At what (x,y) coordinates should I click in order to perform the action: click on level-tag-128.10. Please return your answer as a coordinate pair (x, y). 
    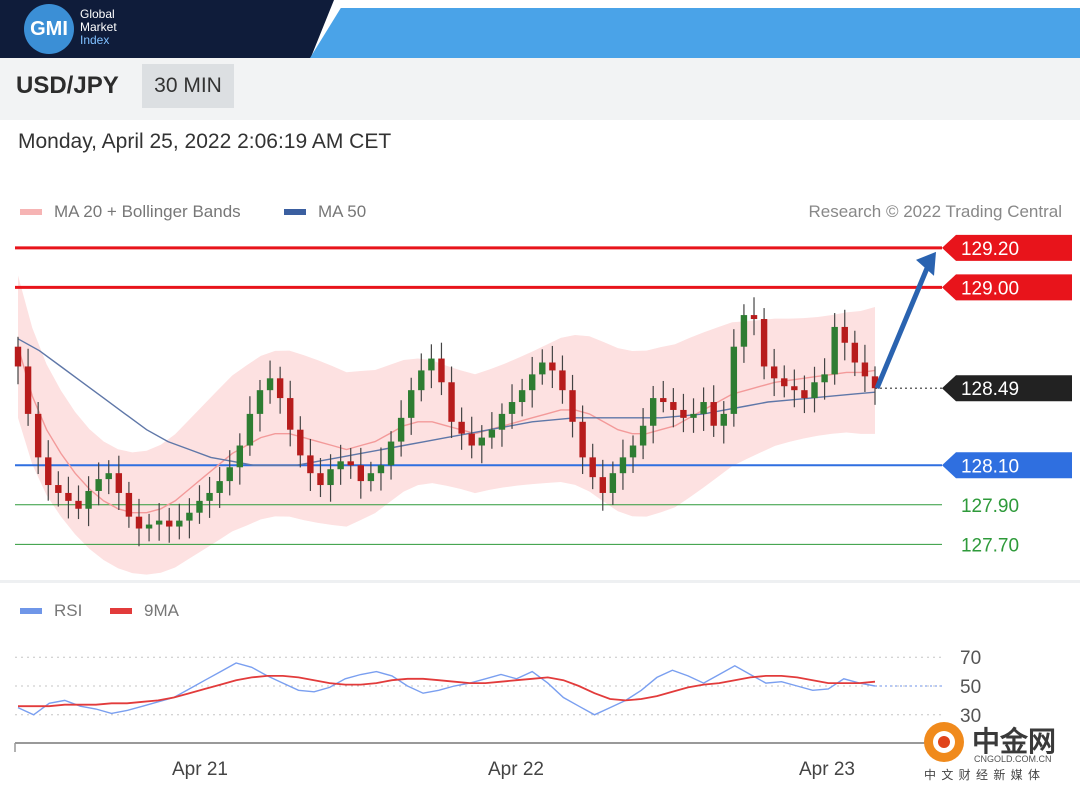
    Looking at the image, I should click on (1007, 465).